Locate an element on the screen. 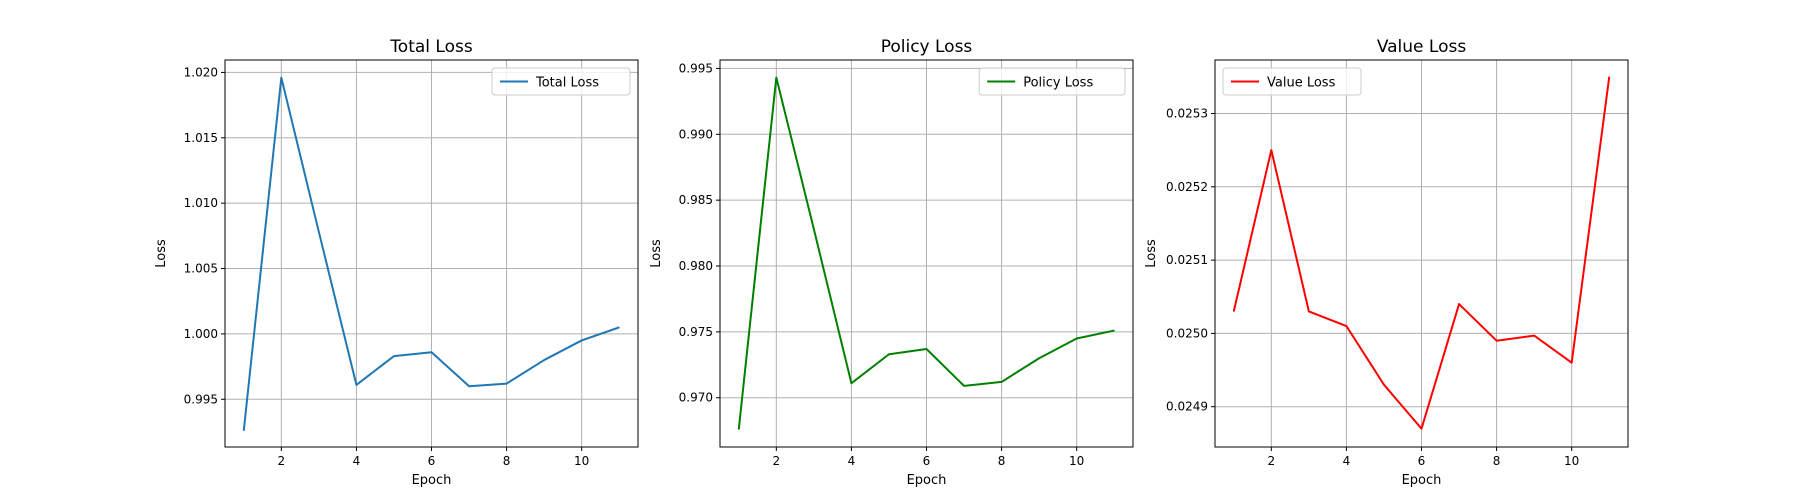  legend-label: Total Loss is located at coordinates (567, 83).